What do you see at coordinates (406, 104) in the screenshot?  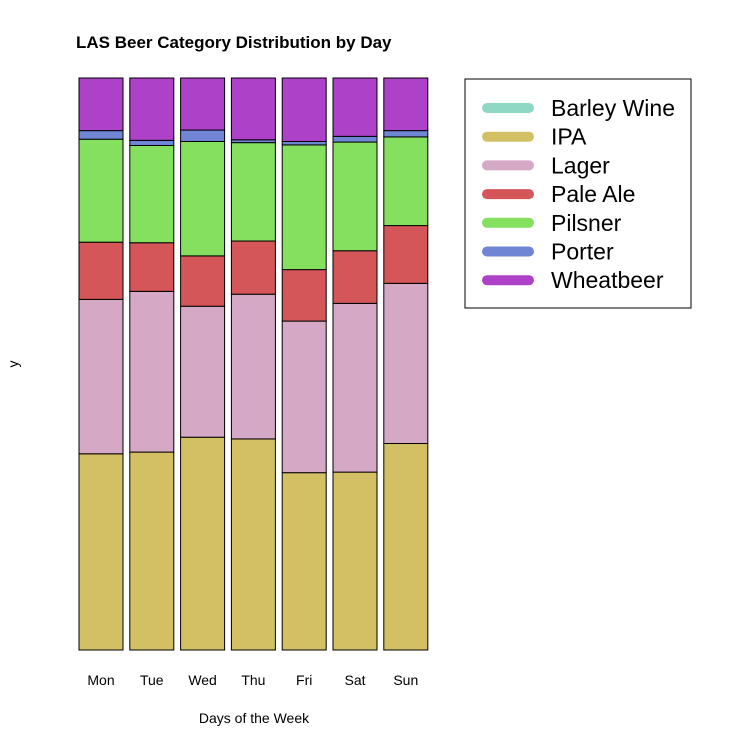 I see `bar-sun-wheatbeer` at bounding box center [406, 104].